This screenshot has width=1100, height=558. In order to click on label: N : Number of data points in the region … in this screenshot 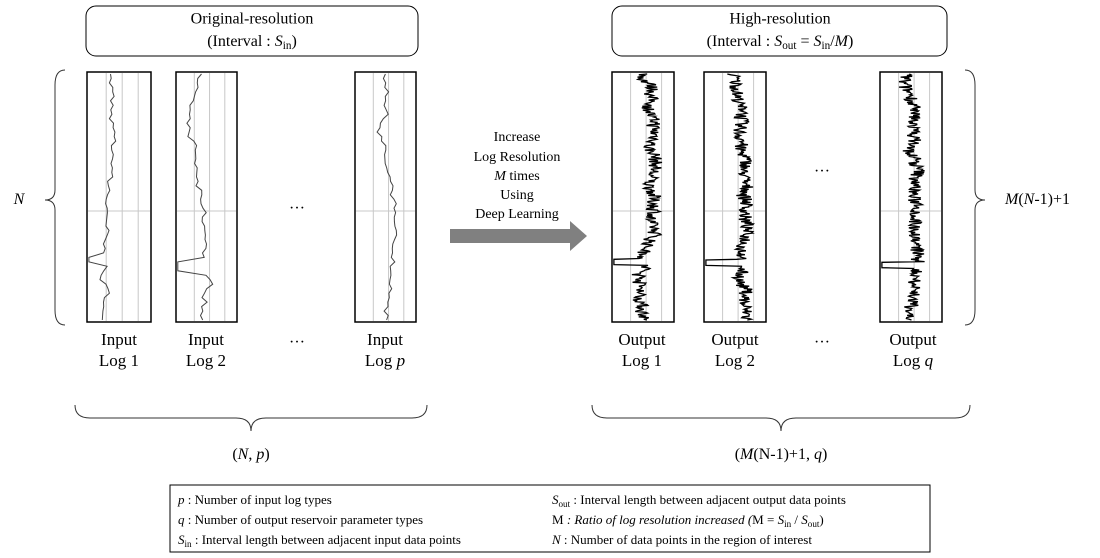, I will do `click(681, 539)`.